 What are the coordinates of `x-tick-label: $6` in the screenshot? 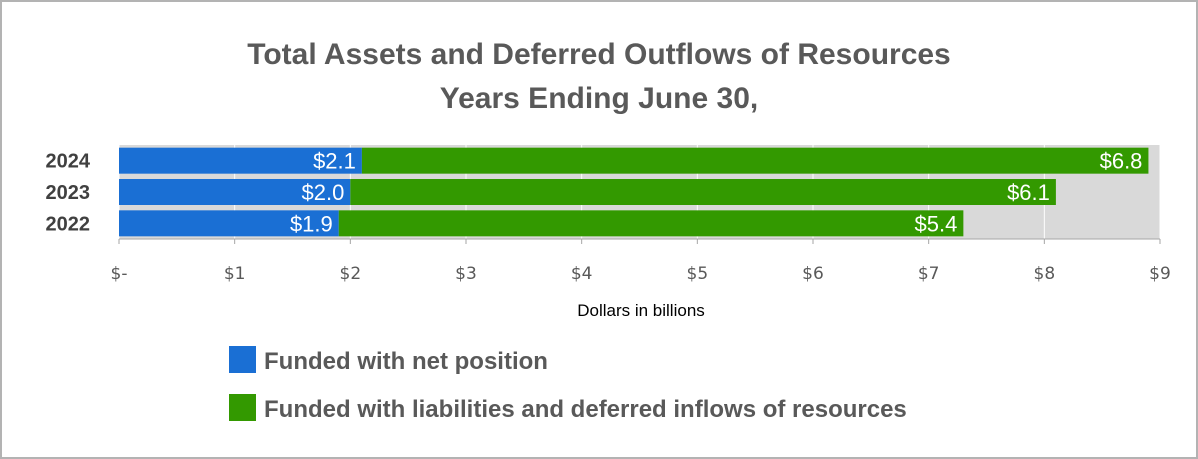 It's located at (813, 274).